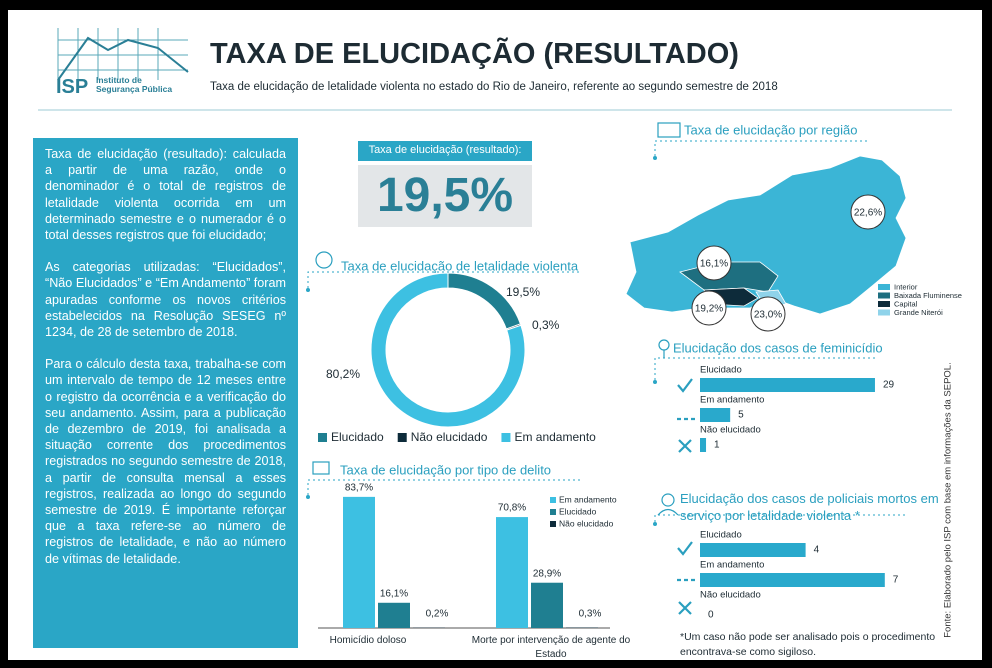 The image size is (992, 668). Describe the element at coordinates (72, 87) in the screenshot. I see `logo-abbr: ISP` at that location.